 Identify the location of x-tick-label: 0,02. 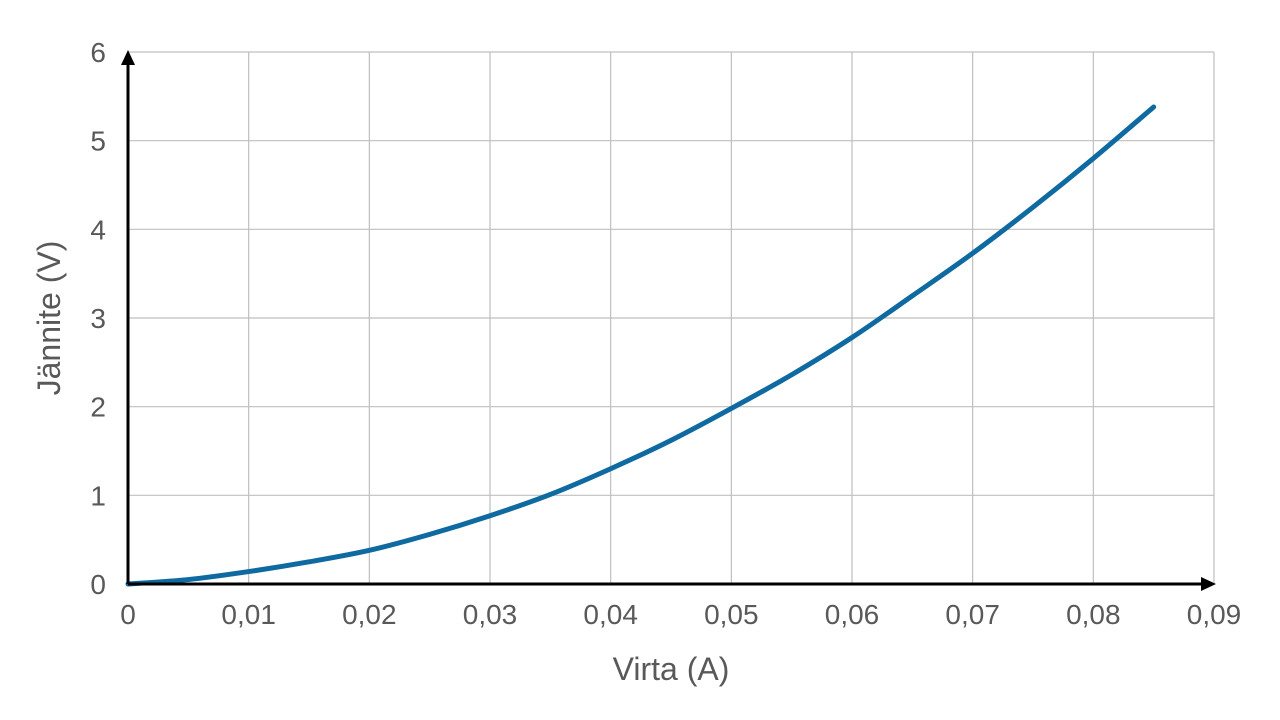
(369, 614).